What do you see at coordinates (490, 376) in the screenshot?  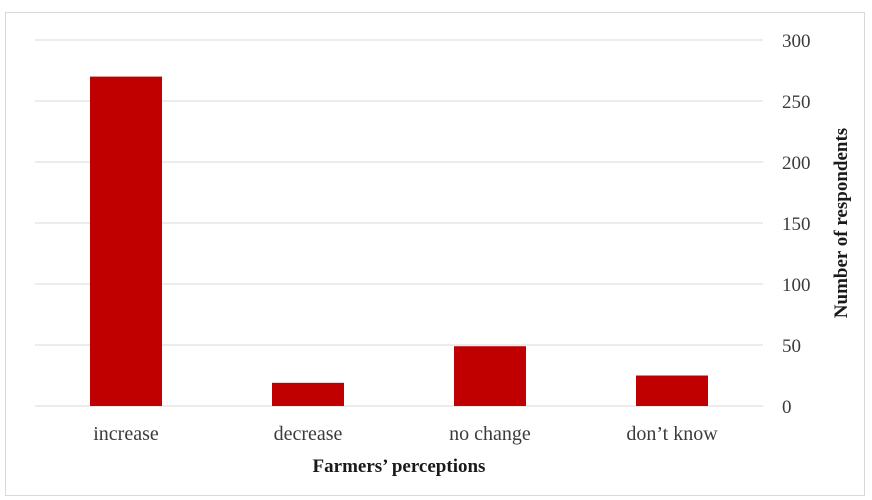 I see `bar-no-change` at bounding box center [490, 376].